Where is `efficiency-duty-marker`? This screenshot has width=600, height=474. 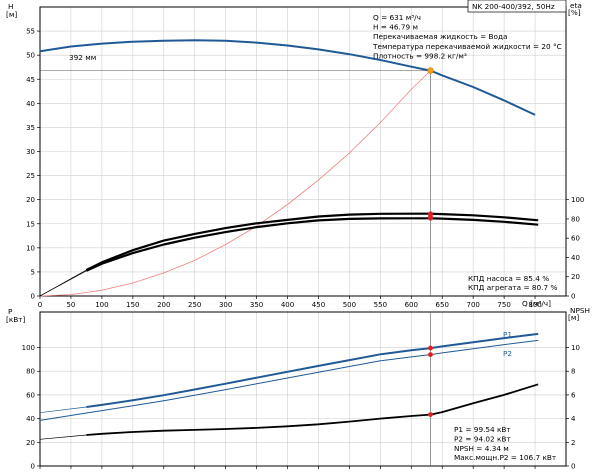 efficiency-duty-marker is located at coordinates (430, 216).